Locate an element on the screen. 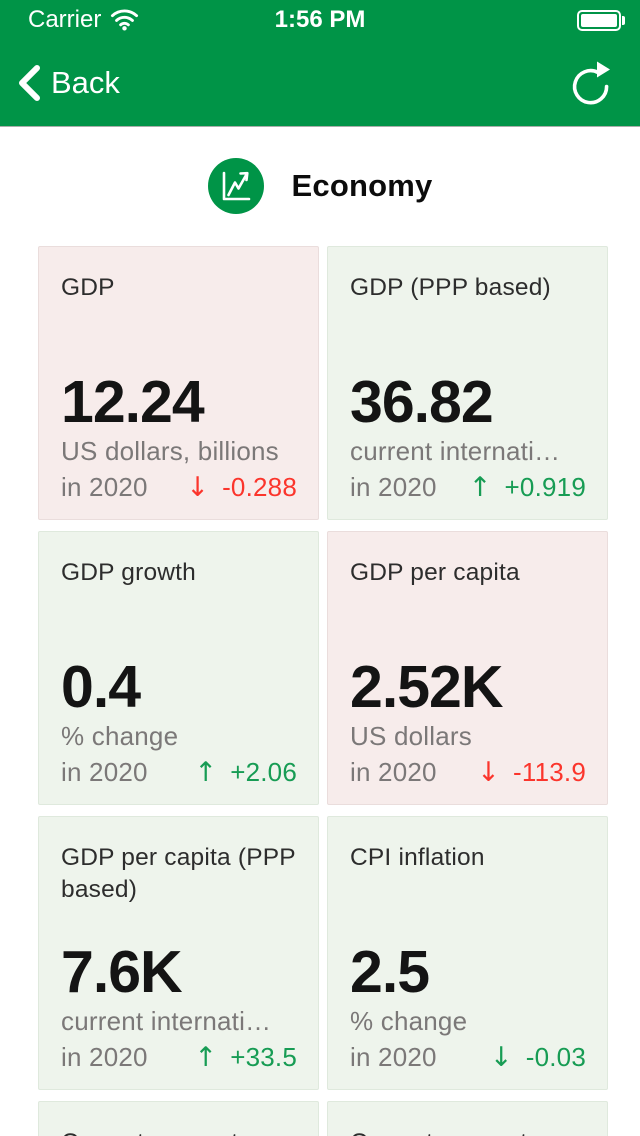 The height and width of the screenshot is (1136, 640). card-bottom: 7.6K current internati… in 2020 ↑ +33.5 is located at coordinates (179, 1007).